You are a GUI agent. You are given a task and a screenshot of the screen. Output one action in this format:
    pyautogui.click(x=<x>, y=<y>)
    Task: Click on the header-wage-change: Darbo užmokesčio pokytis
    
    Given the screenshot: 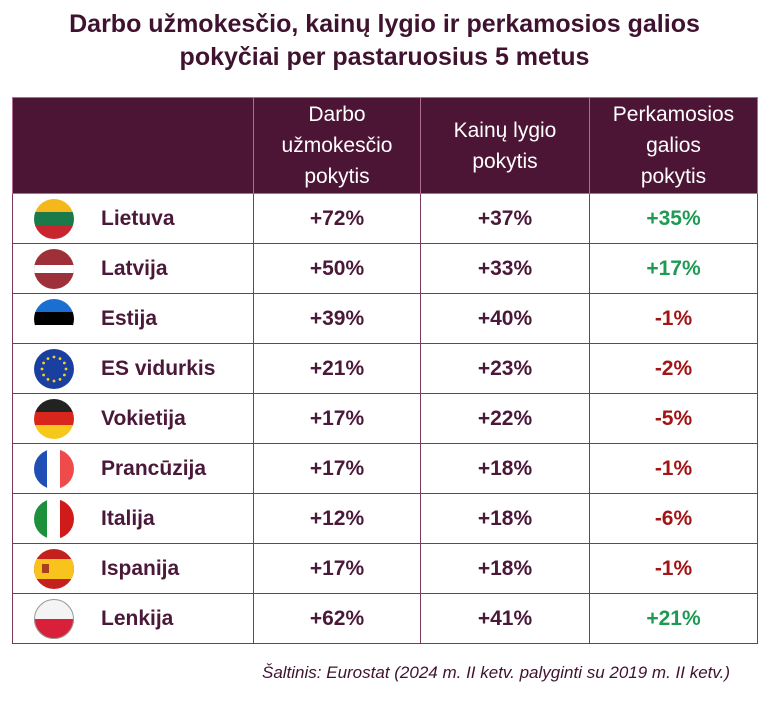 What is the action you would take?
    pyautogui.click(x=337, y=145)
    